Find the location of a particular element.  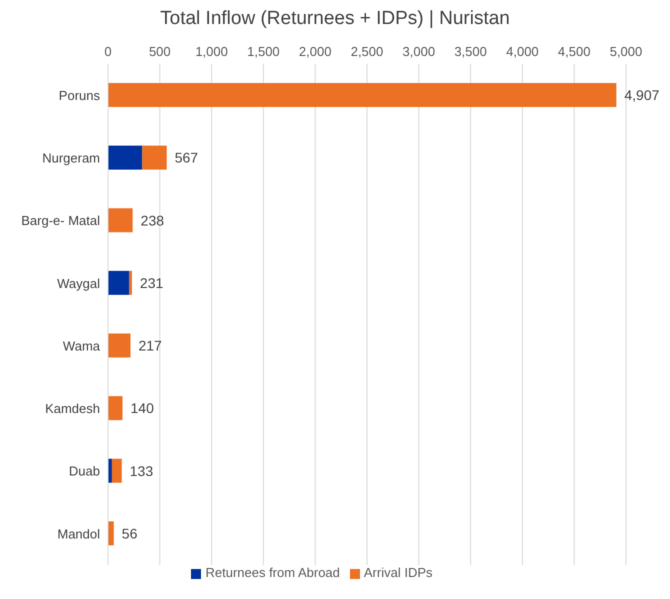

chart-title: Total Inflow (Returnees + IDPs) | Nuristan is located at coordinates (335, 19).